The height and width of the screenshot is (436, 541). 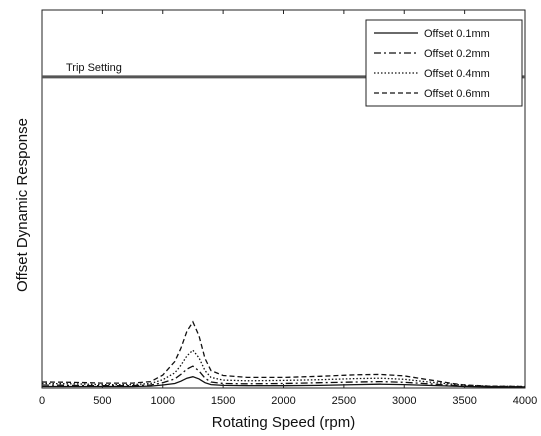 I want to click on legend-label-4: Offset 0.6mm, so click(x=457, y=94).